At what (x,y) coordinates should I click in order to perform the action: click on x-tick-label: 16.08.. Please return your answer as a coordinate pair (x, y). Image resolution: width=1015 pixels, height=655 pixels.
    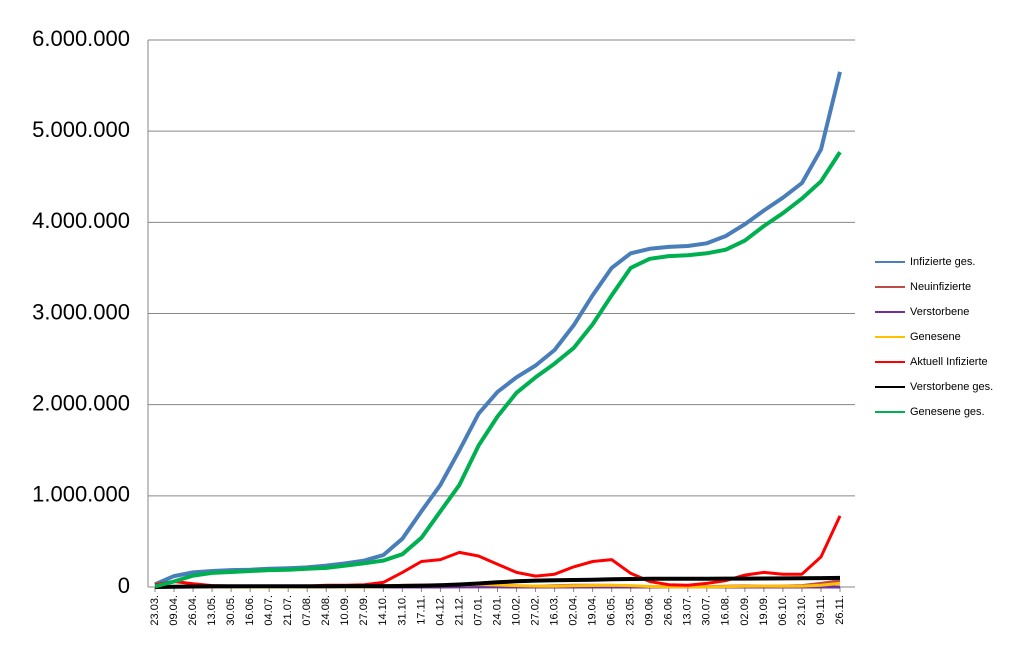
    Looking at the image, I should click on (726, 610).